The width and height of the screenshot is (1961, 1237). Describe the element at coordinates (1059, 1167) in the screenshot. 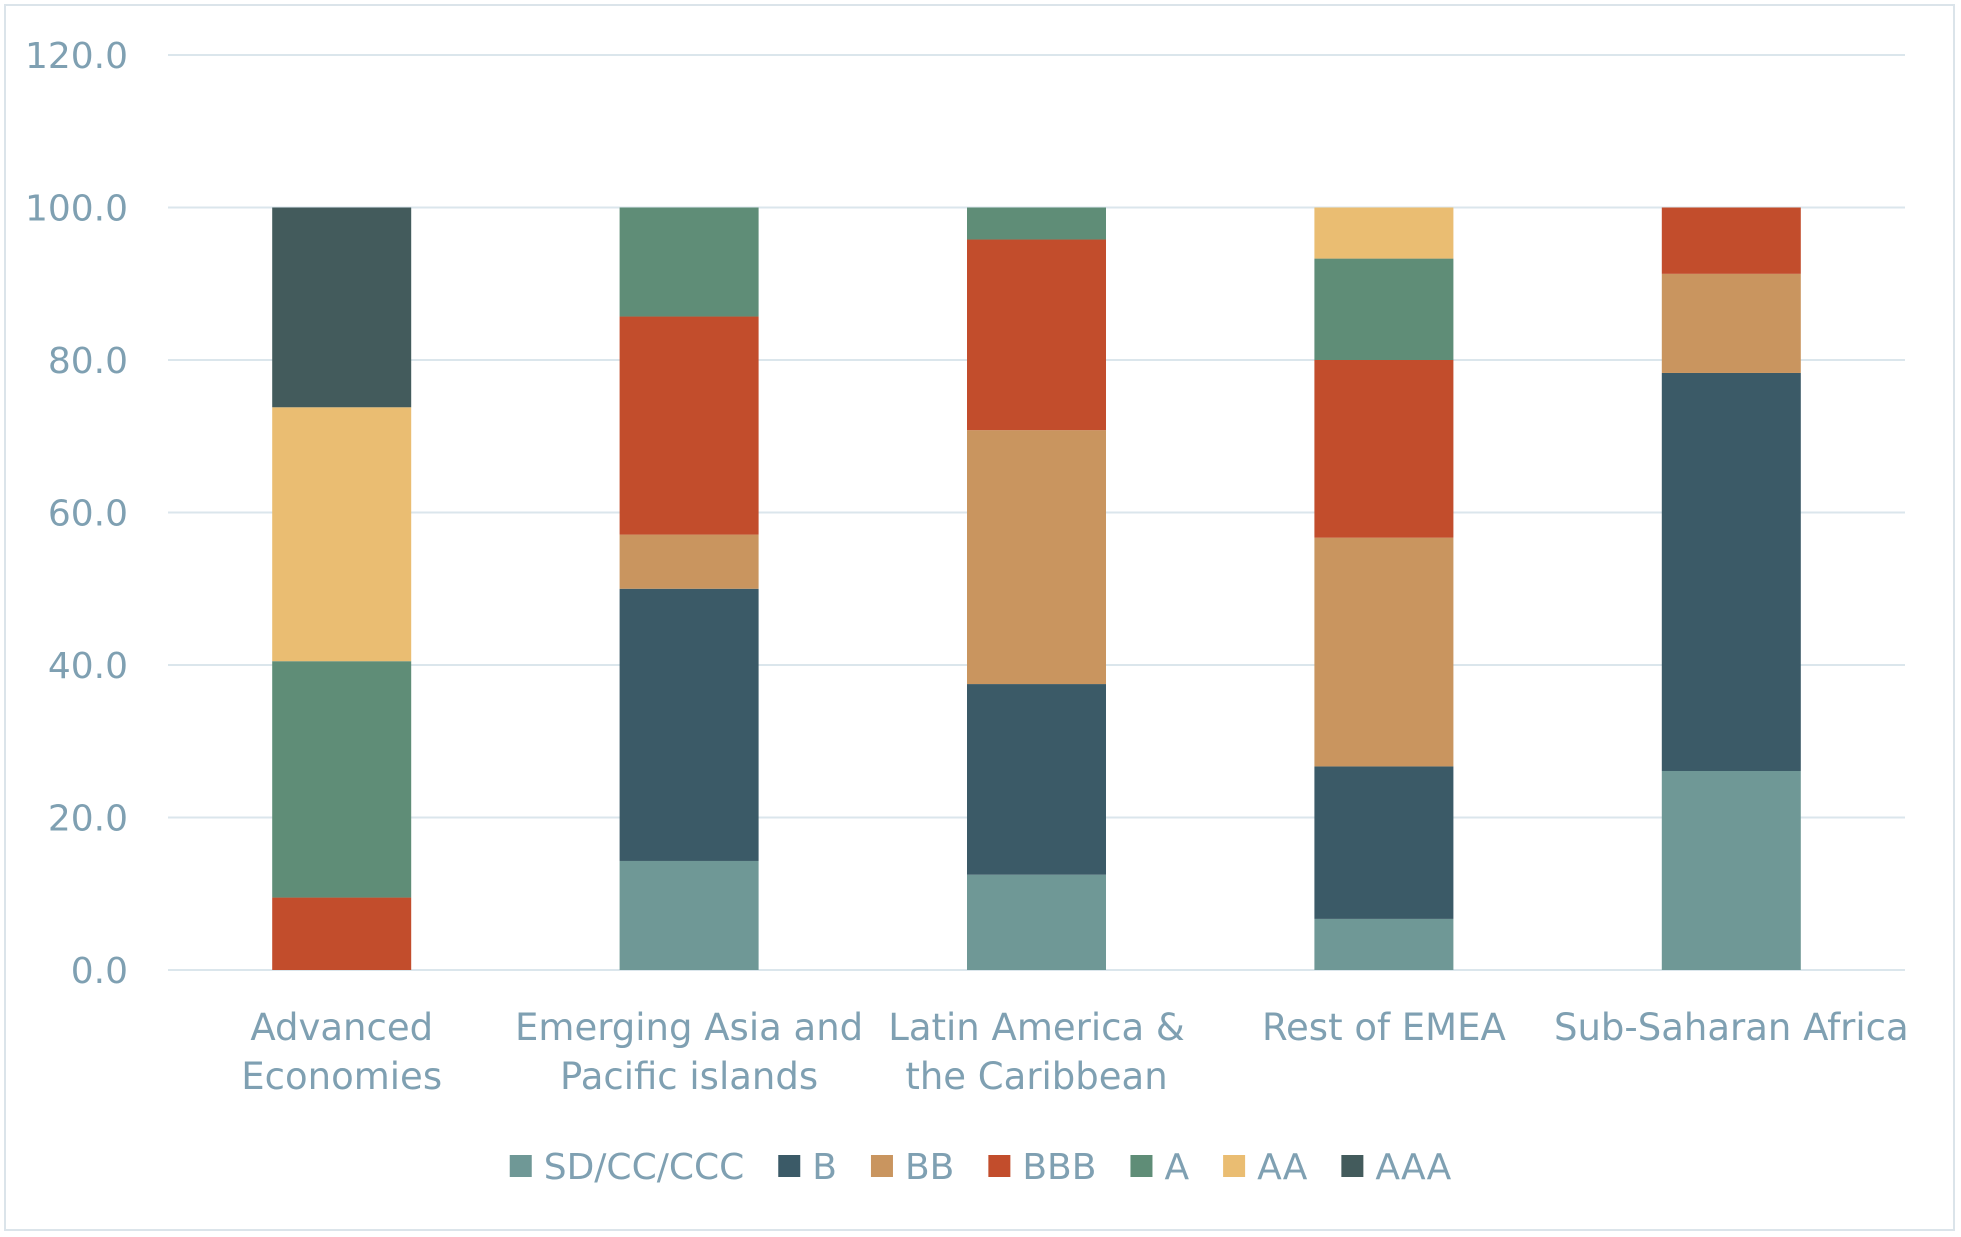

I see `legend-label-3: BBB` at that location.